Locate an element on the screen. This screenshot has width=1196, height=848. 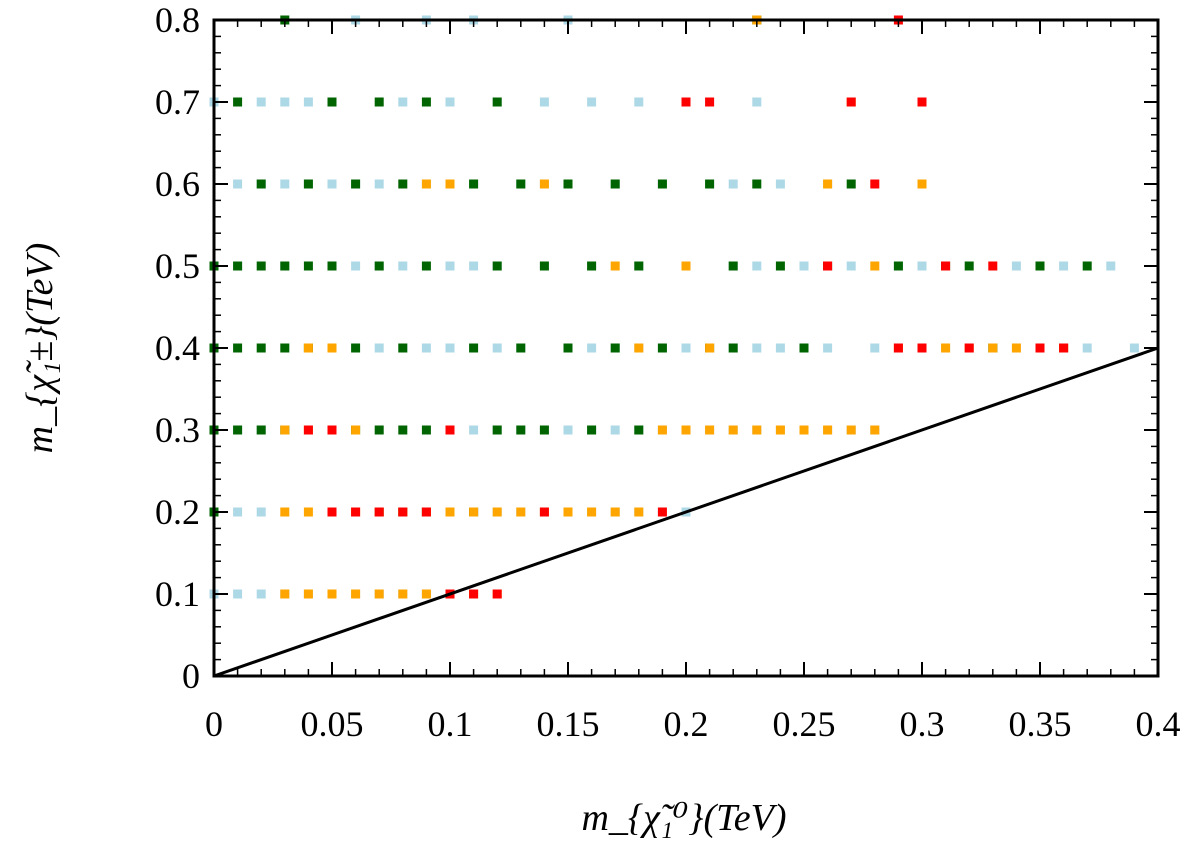
y-tick-label-7: 0.7 is located at coordinates (177, 102).